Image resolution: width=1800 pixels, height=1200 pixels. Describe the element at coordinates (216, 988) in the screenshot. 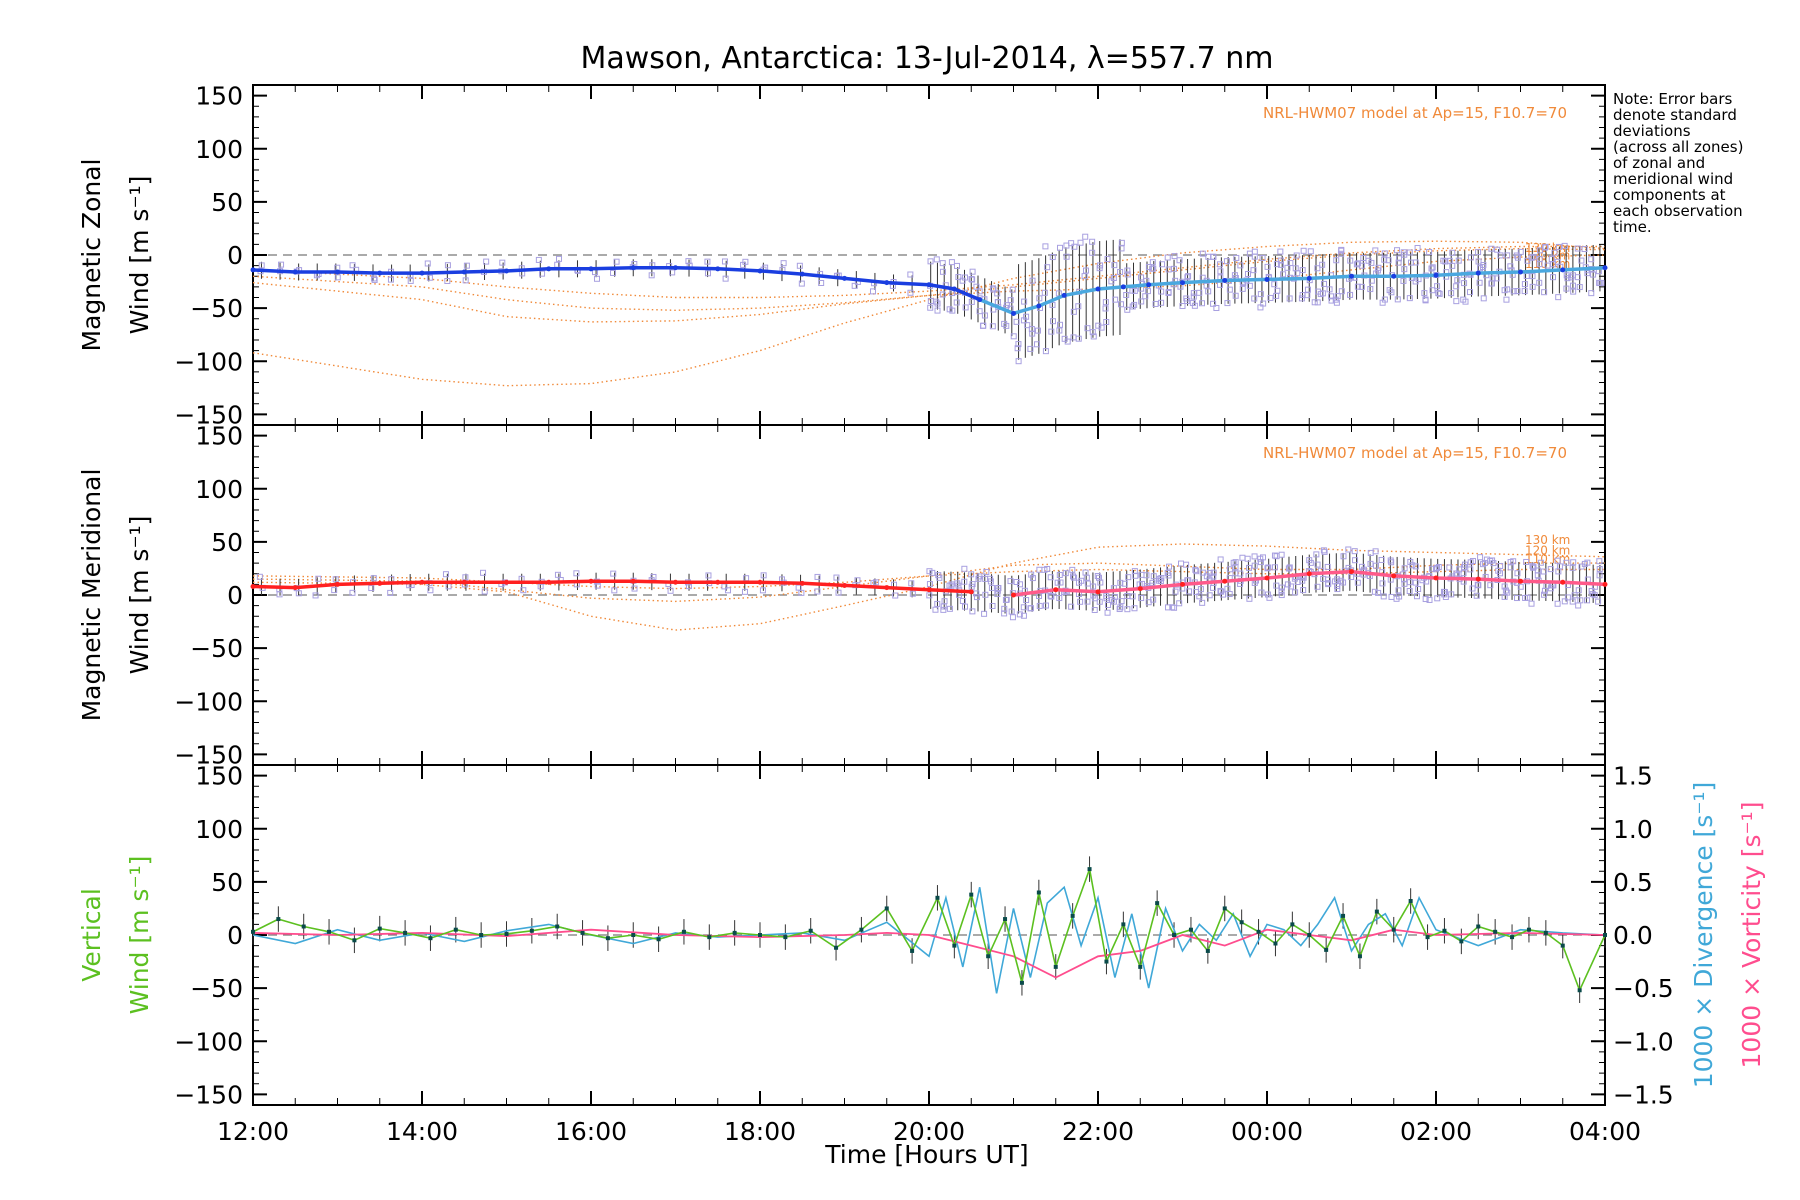

I see `y-tick-label: −50` at that location.